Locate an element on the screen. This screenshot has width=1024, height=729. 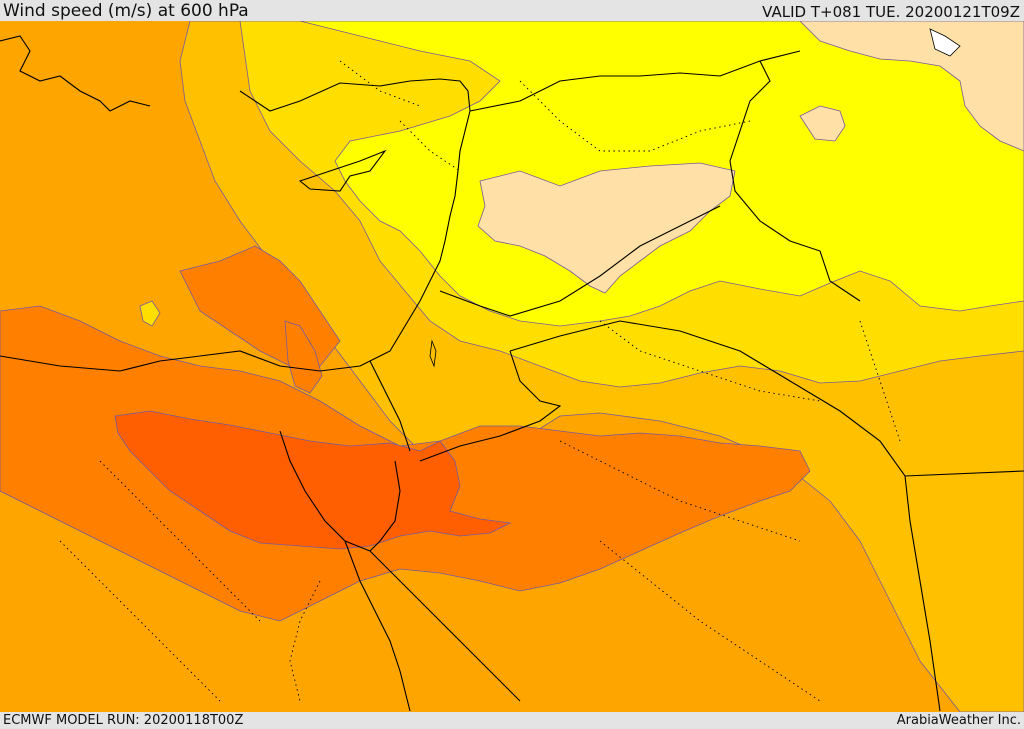
turkey-syria-border is located at coordinates (635, 81).